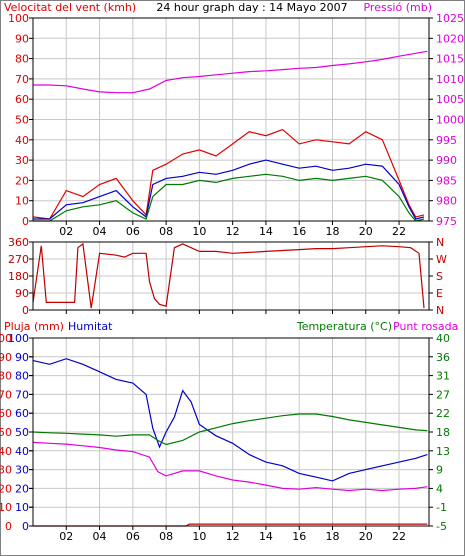  Describe the element at coordinates (439, 488) in the screenshot. I see `y-tick-label-right: 4` at that location.